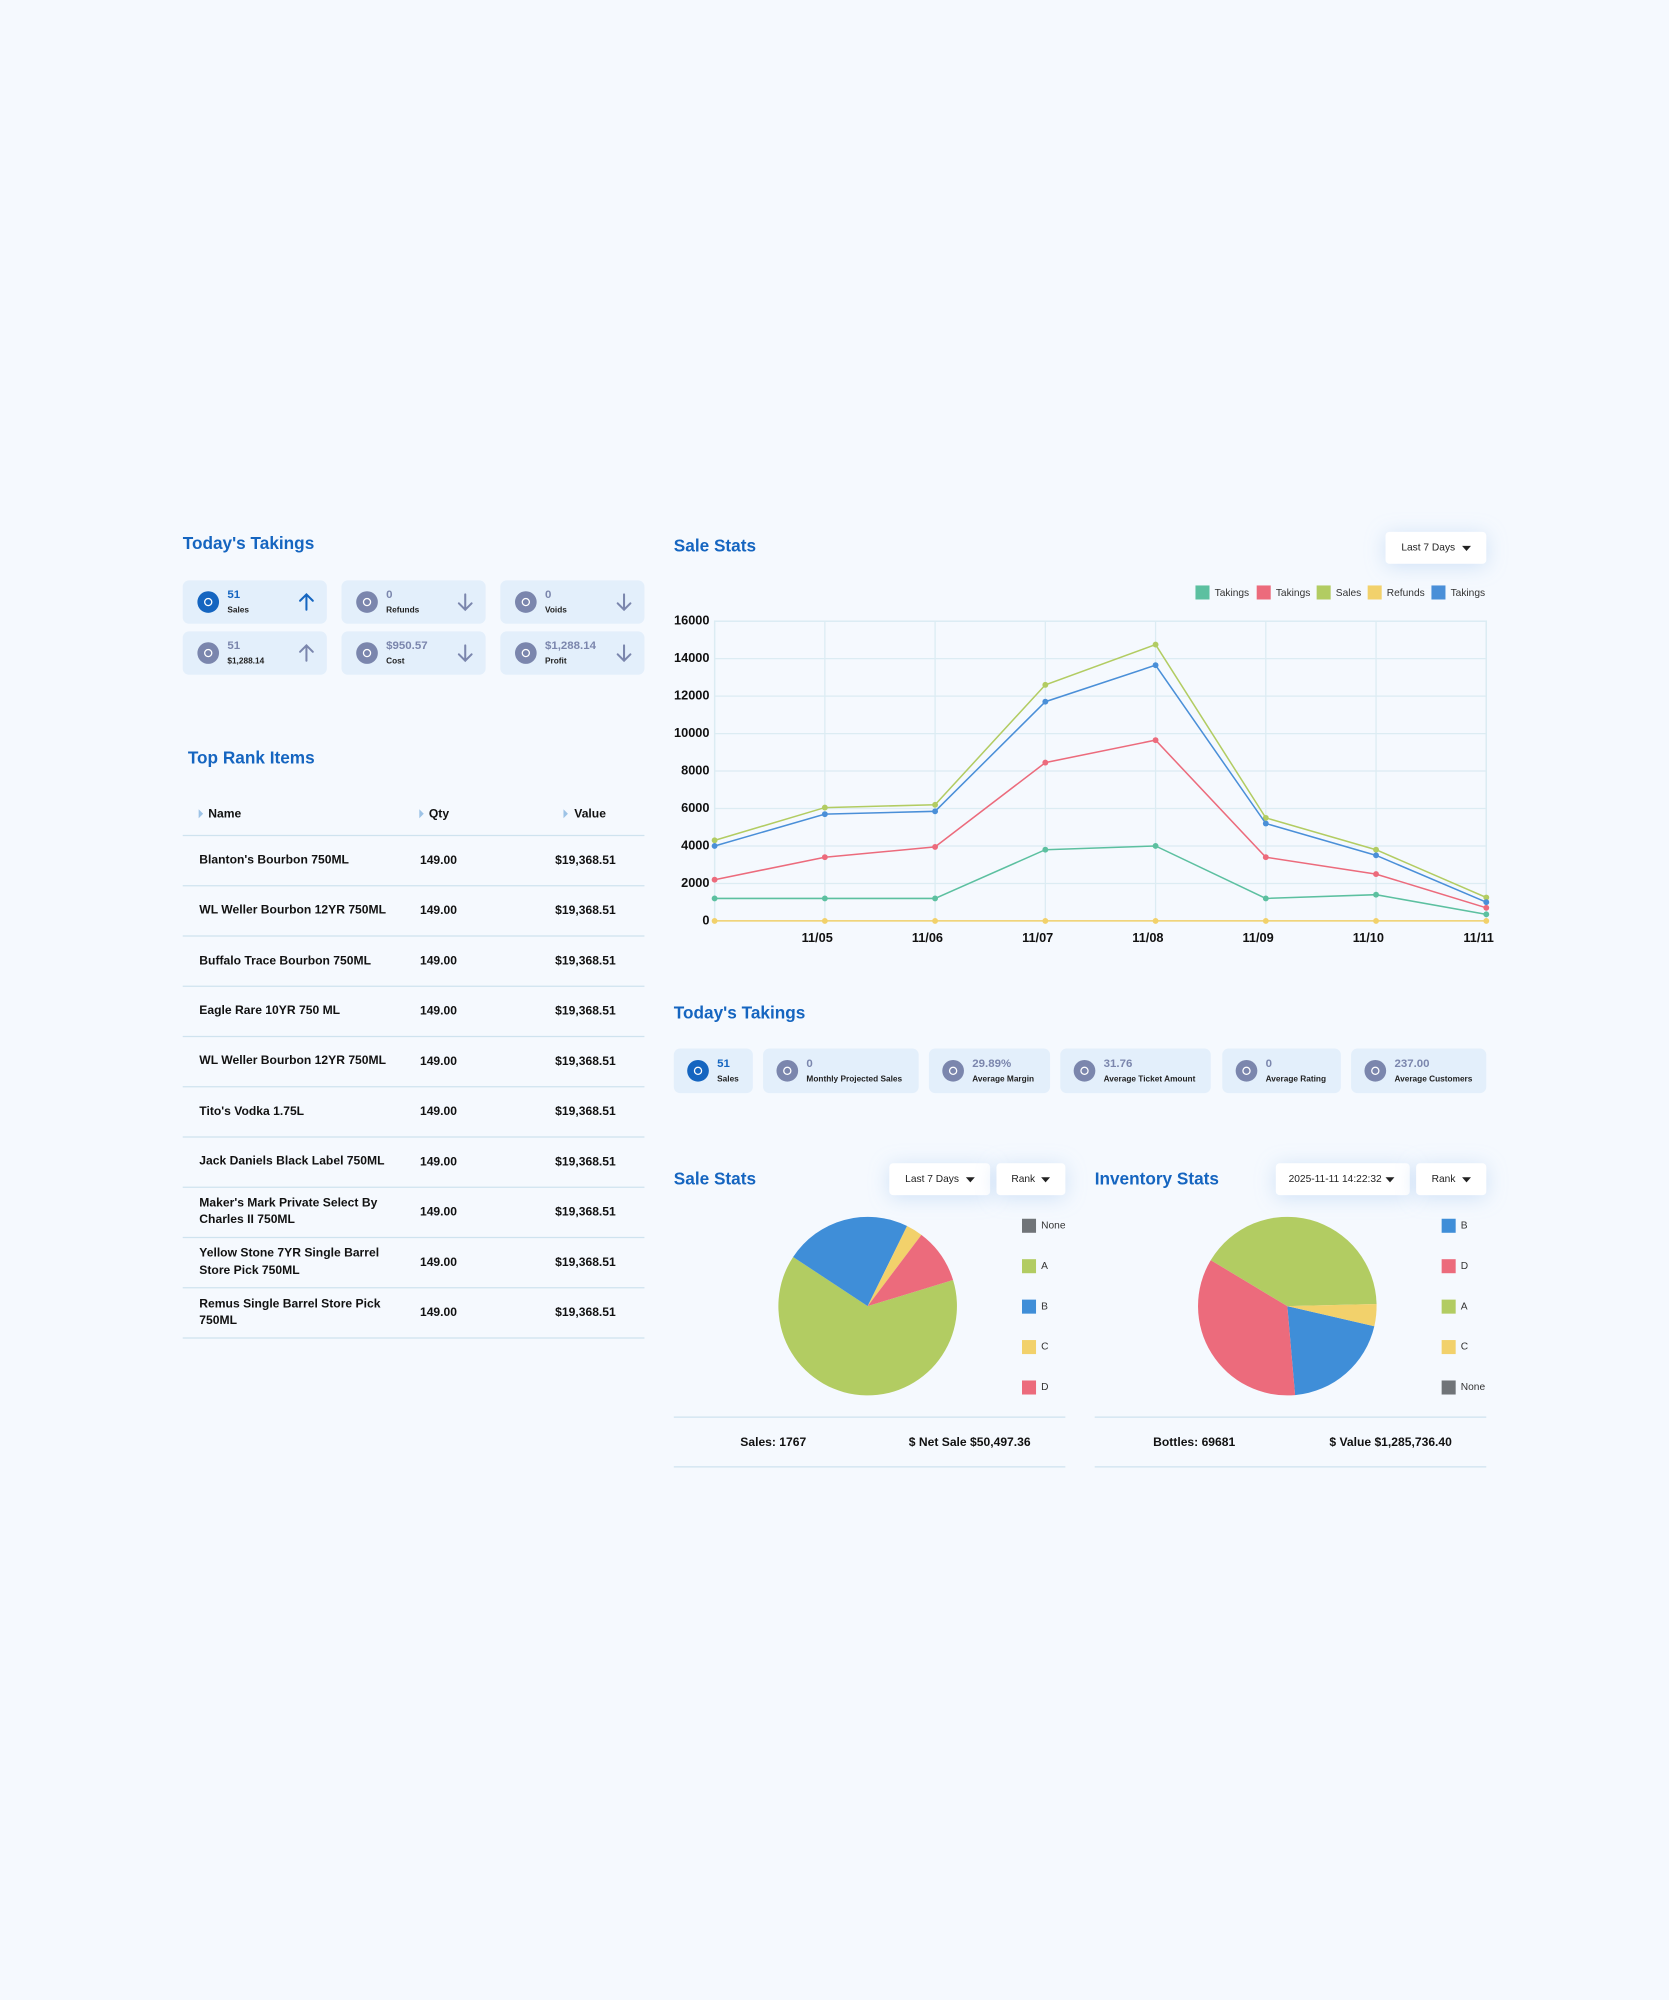 Image resolution: width=1669 pixels, height=2000 pixels. Describe the element at coordinates (571, 646) in the screenshot. I see `stat-value: $1,288.14` at that location.